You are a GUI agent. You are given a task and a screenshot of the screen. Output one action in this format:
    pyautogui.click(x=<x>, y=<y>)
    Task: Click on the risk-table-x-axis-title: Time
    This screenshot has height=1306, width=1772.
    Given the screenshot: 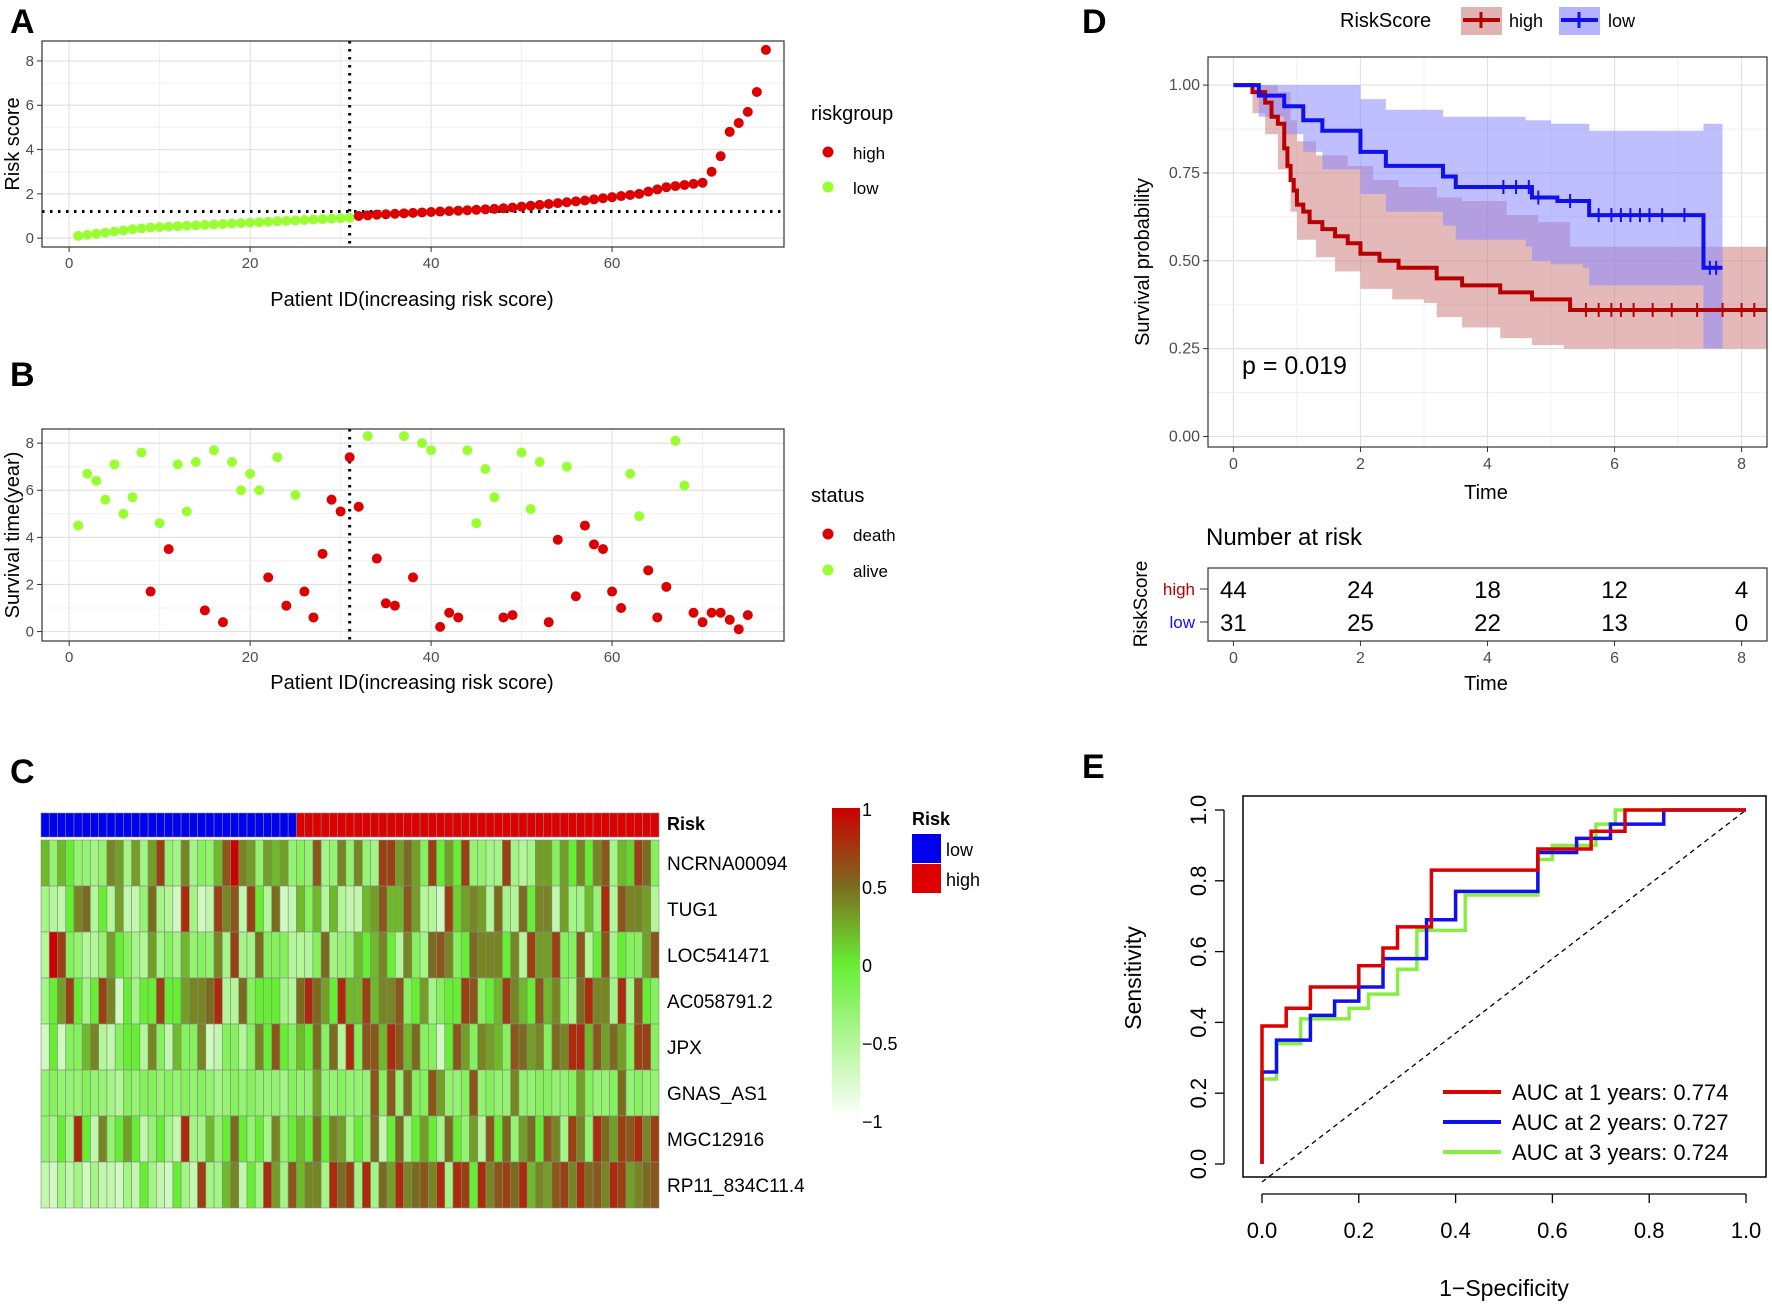 What is the action you would take?
    pyautogui.click(x=1486, y=684)
    